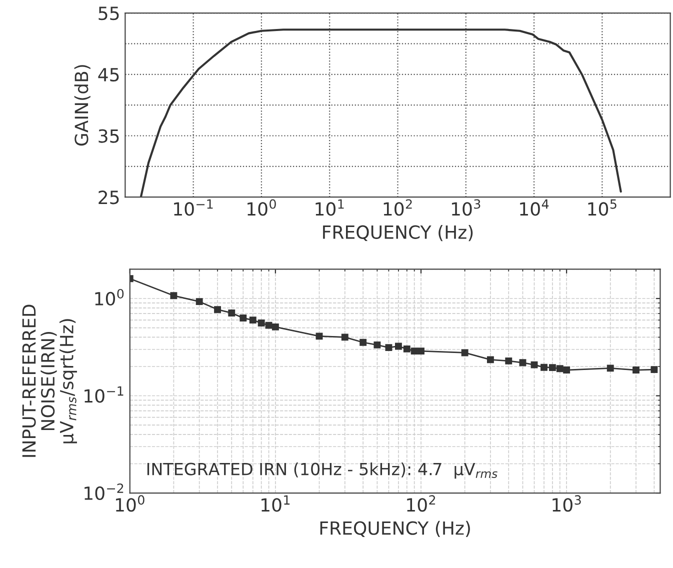  What do you see at coordinates (109, 297) in the screenshot?
I see `y-tick-label: 10$^{0}$` at bounding box center [109, 297].